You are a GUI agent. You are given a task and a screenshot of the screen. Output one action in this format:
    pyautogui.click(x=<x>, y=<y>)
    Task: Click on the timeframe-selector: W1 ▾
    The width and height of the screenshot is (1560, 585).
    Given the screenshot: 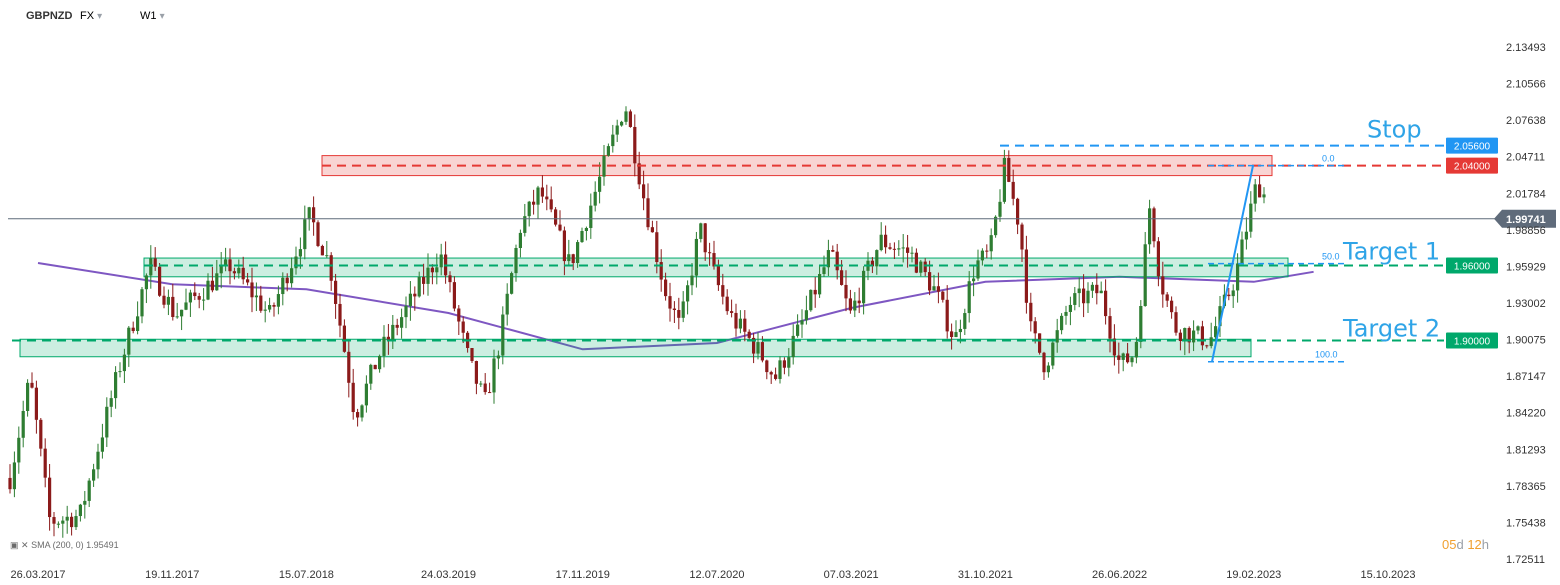 What is the action you would take?
    pyautogui.click(x=152, y=16)
    